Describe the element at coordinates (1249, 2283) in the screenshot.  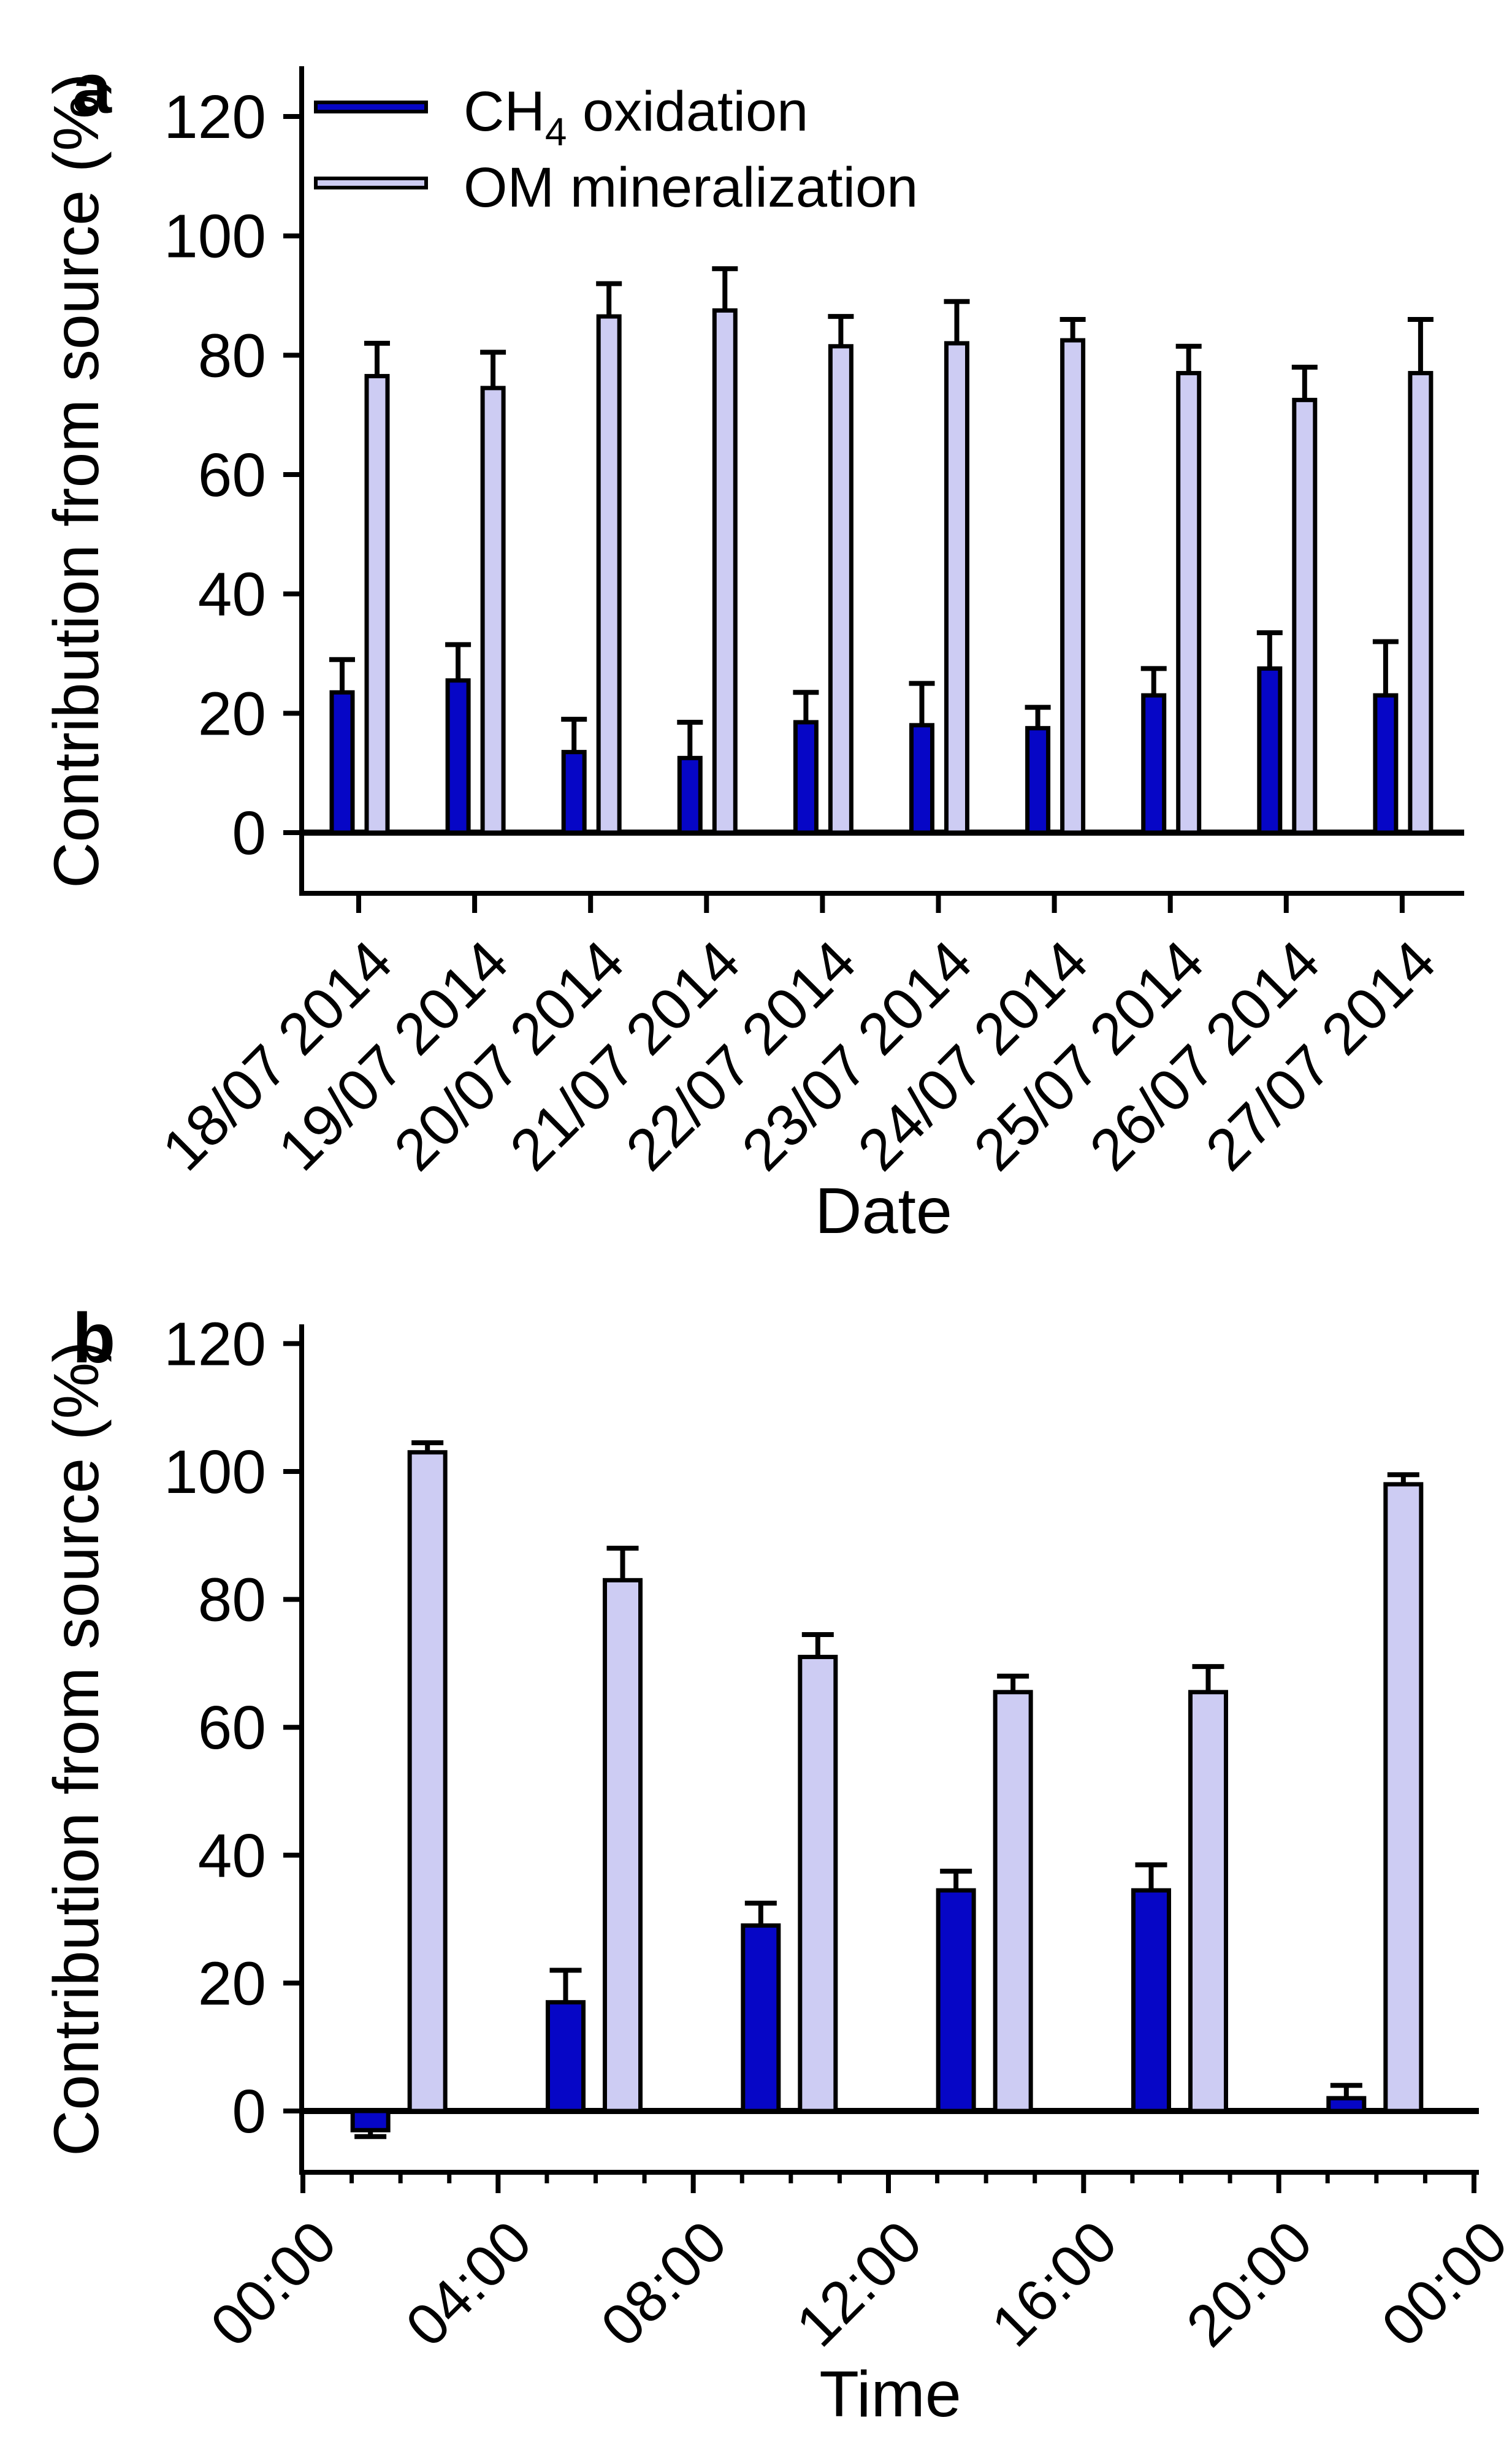
I see `x-tick-label: 20:00` at that location.